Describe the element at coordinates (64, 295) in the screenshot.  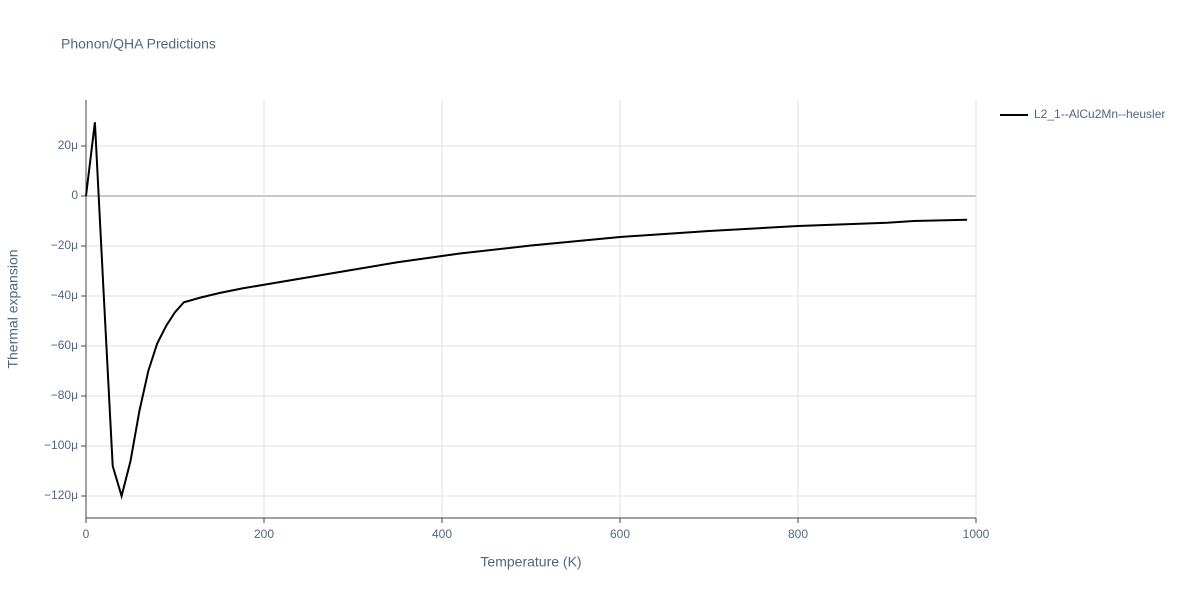
I see `y-tick-label: −40μ` at that location.